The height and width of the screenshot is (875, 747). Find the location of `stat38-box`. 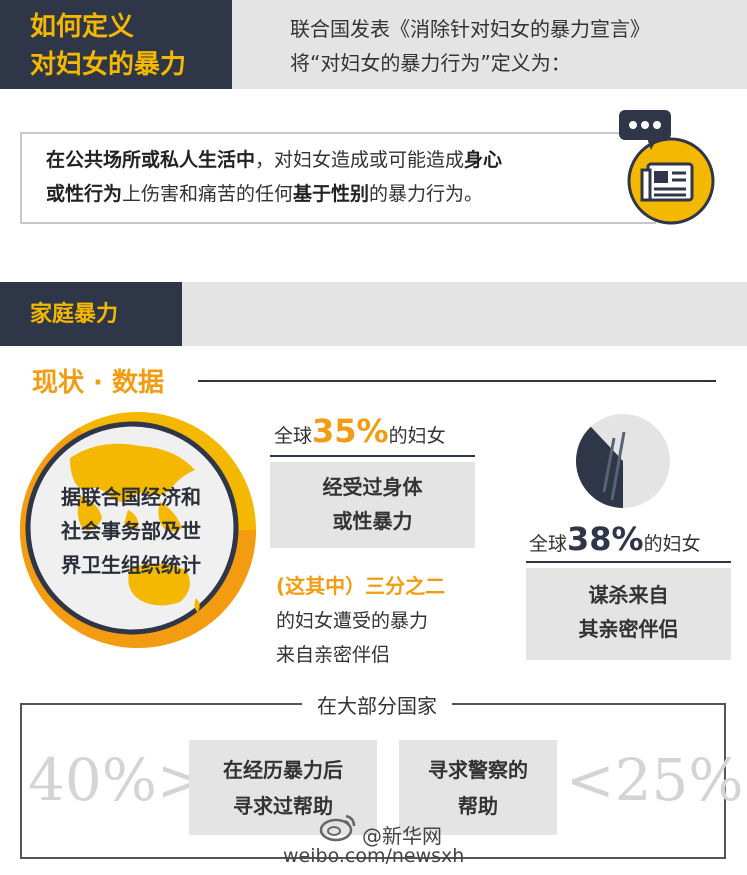

stat38-box is located at coordinates (628, 614).